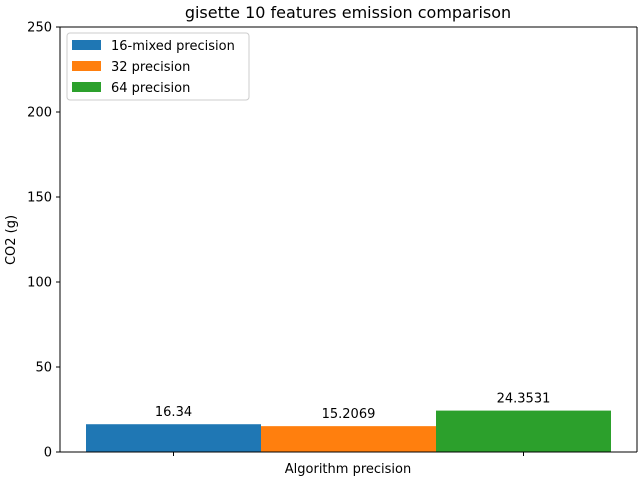 Image resolution: width=640 pixels, height=480 pixels. Describe the element at coordinates (173, 412) in the screenshot. I see `bar-value-label: 16.34` at that location.